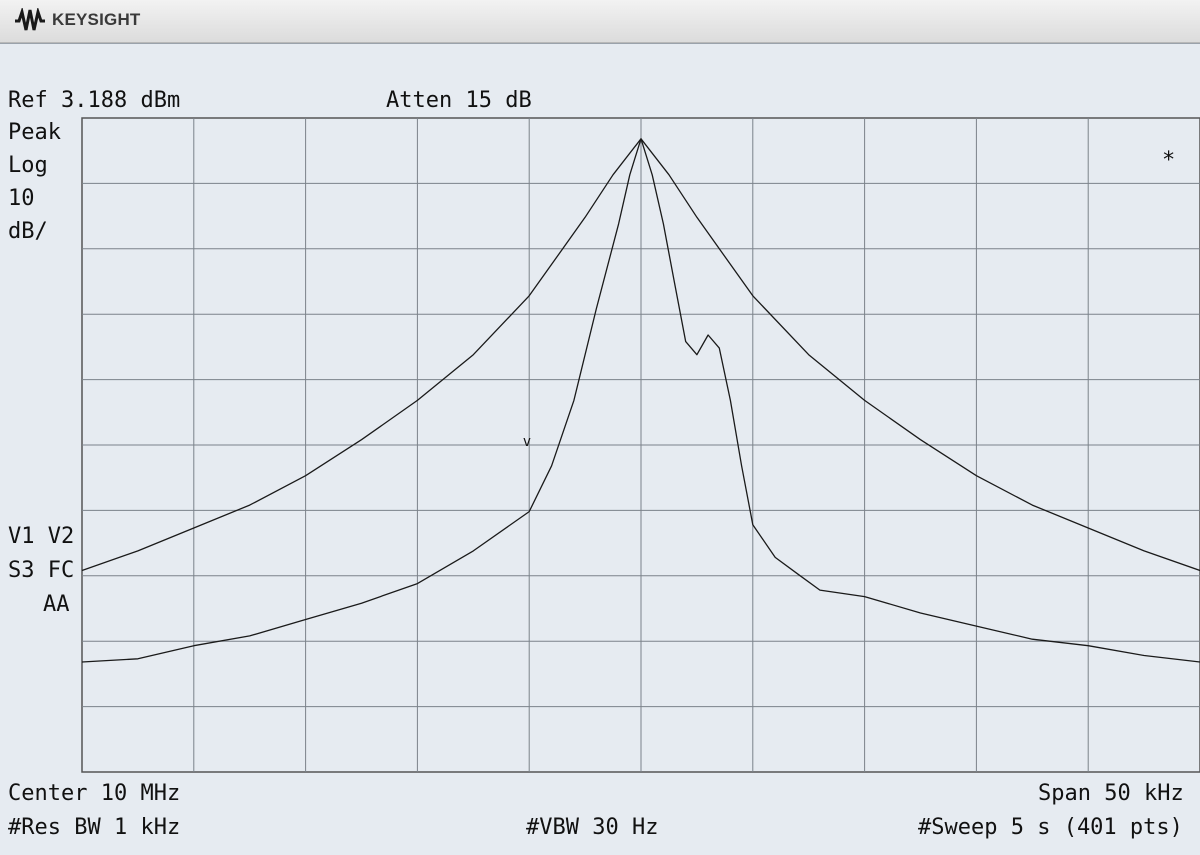 This screenshot has width=1200, height=855. I want to click on attenuation: Atten 15 dB, so click(459, 100).